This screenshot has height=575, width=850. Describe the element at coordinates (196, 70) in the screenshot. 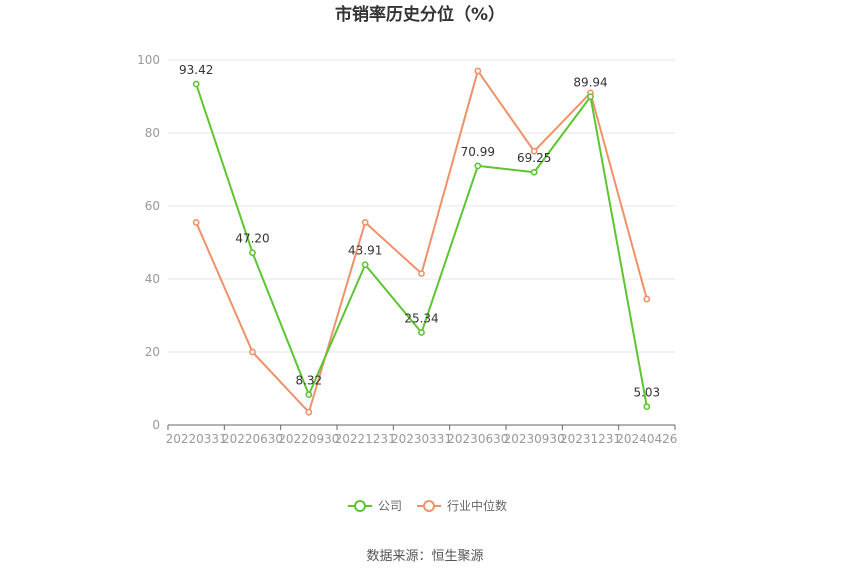

I see `data-label: 93.42` at that location.